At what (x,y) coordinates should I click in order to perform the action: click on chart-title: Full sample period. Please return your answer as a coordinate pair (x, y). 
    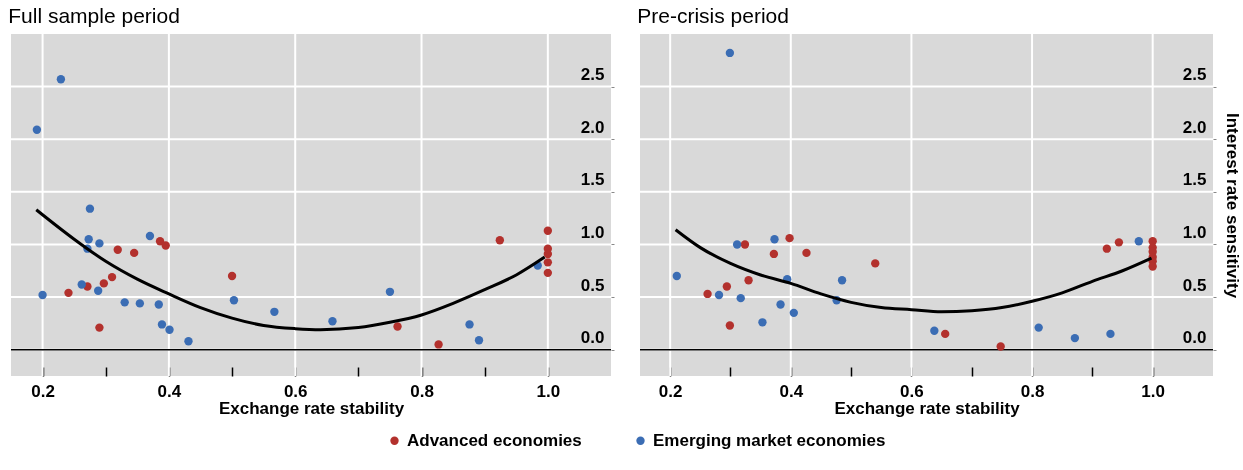
    Looking at the image, I should click on (94, 15).